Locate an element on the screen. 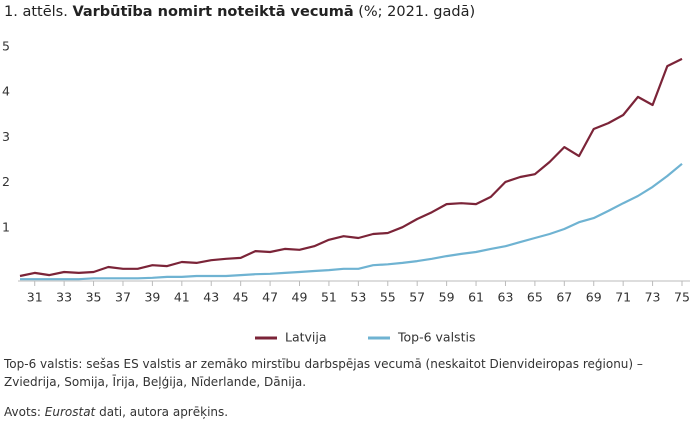  y-tick-label: 3 is located at coordinates (6, 136).